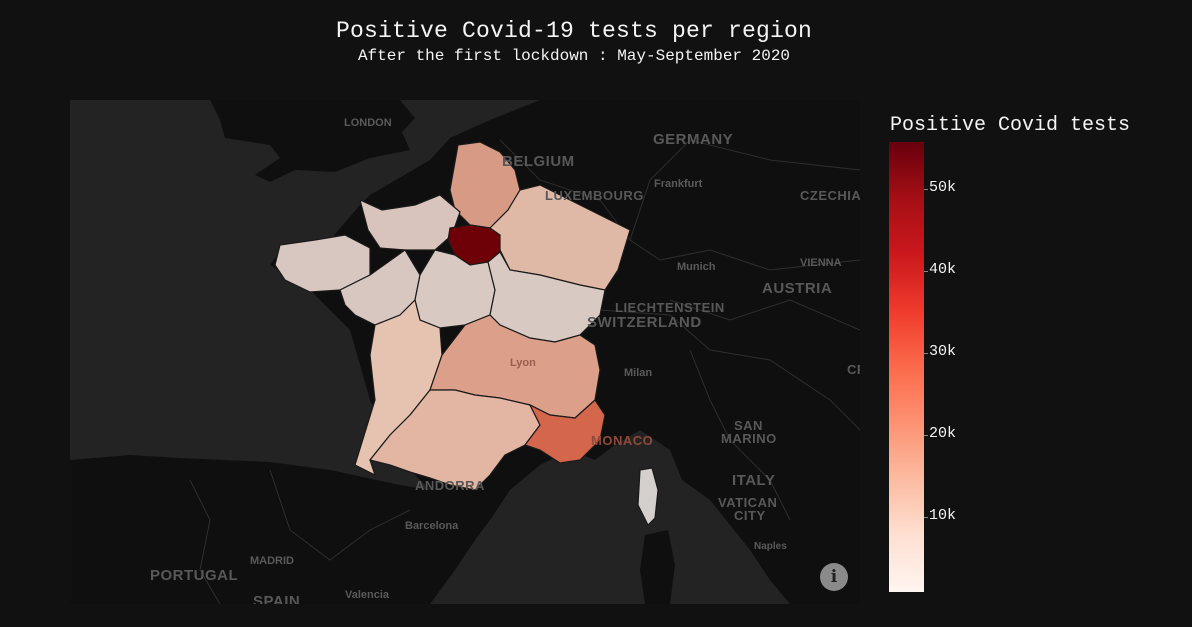 The width and height of the screenshot is (1192, 627). What do you see at coordinates (943, 269) in the screenshot?
I see `colorbar-tick-40k: 40k` at bounding box center [943, 269].